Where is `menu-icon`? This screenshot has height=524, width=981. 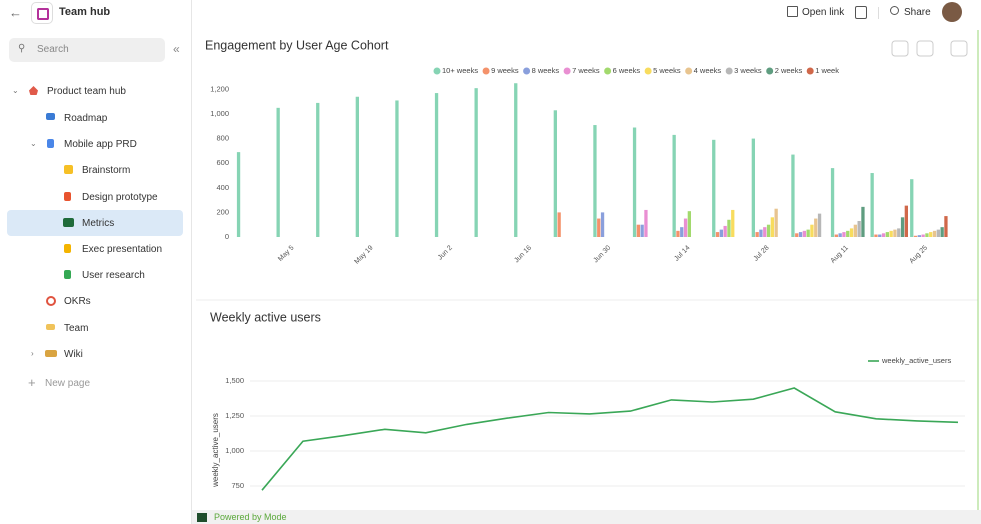 menu-icon is located at coordinates (925, 48).